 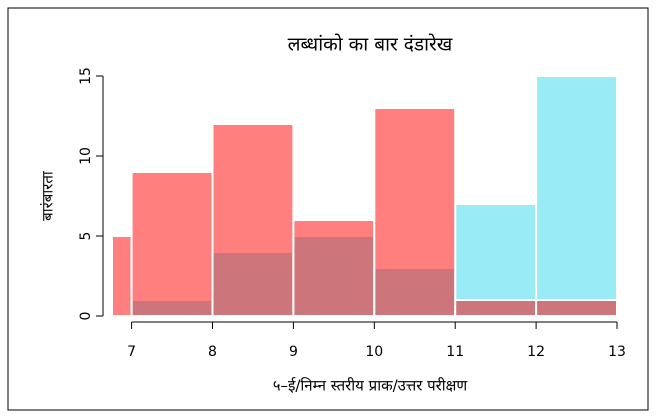 I want to click on chart-title: लब्धांको का बार दंडारेख, so click(x=370, y=44).